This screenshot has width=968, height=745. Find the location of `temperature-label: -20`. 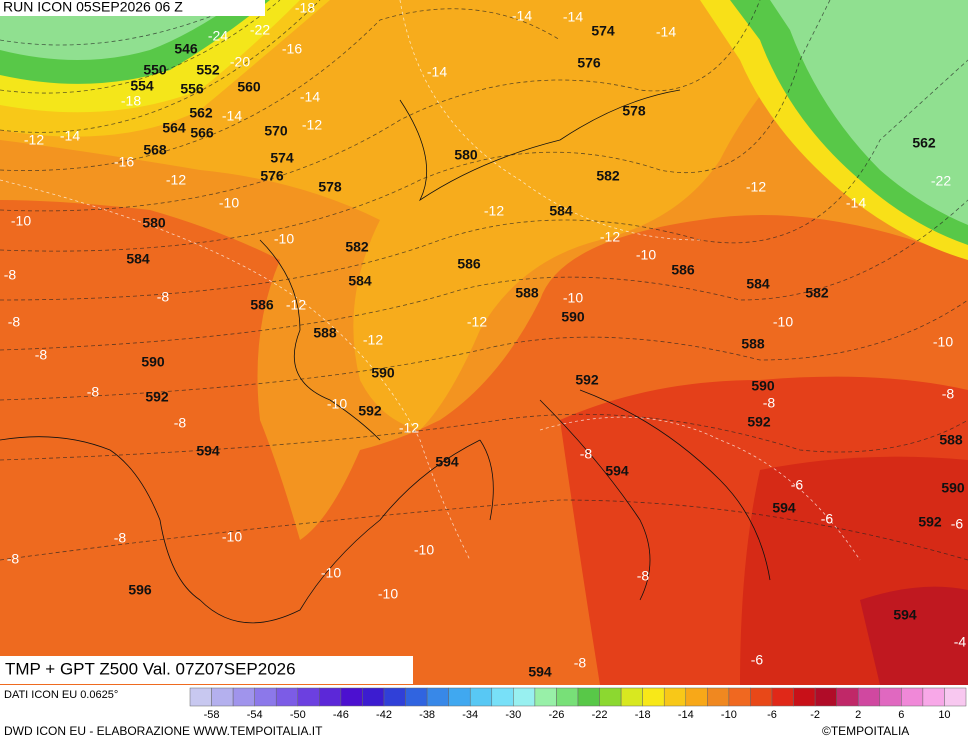

temperature-label: -20 is located at coordinates (240, 62).